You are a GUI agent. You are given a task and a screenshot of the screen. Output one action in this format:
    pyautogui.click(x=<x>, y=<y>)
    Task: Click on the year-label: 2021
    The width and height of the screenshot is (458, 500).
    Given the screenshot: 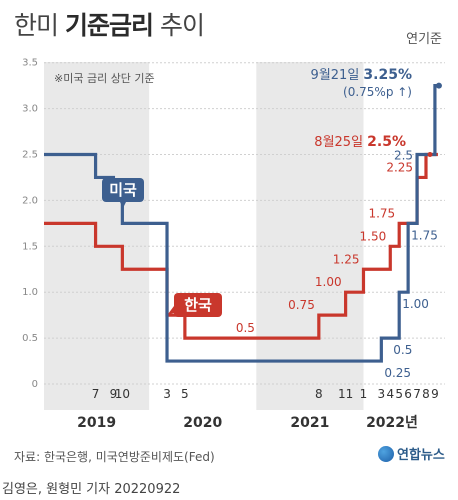 What is the action you would take?
    pyautogui.click(x=309, y=423)
    